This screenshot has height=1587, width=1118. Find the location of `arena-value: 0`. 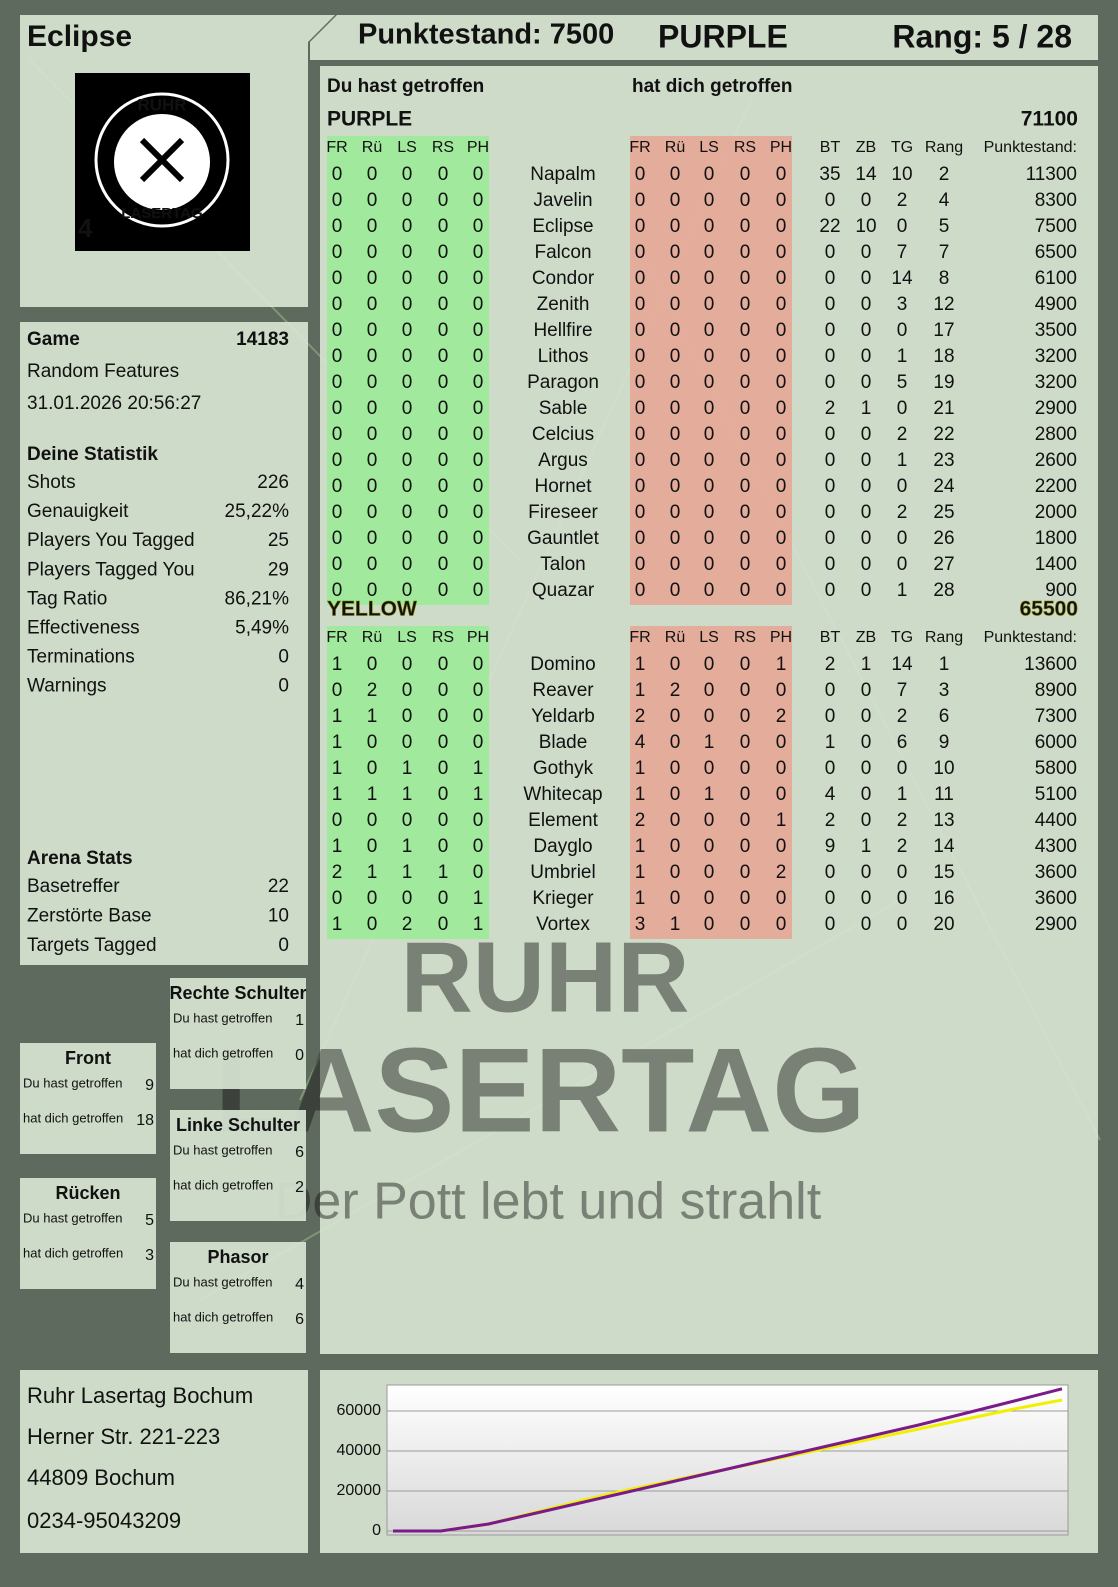

arena-value: 0 is located at coordinates (283, 945).